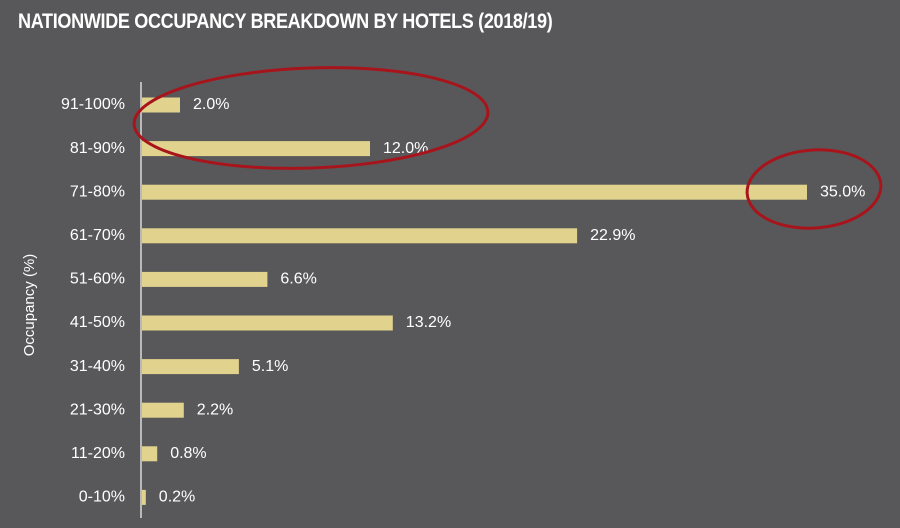 This screenshot has width=900, height=528. Describe the element at coordinates (102, 497) in the screenshot. I see `category-label: 0-10%` at that location.